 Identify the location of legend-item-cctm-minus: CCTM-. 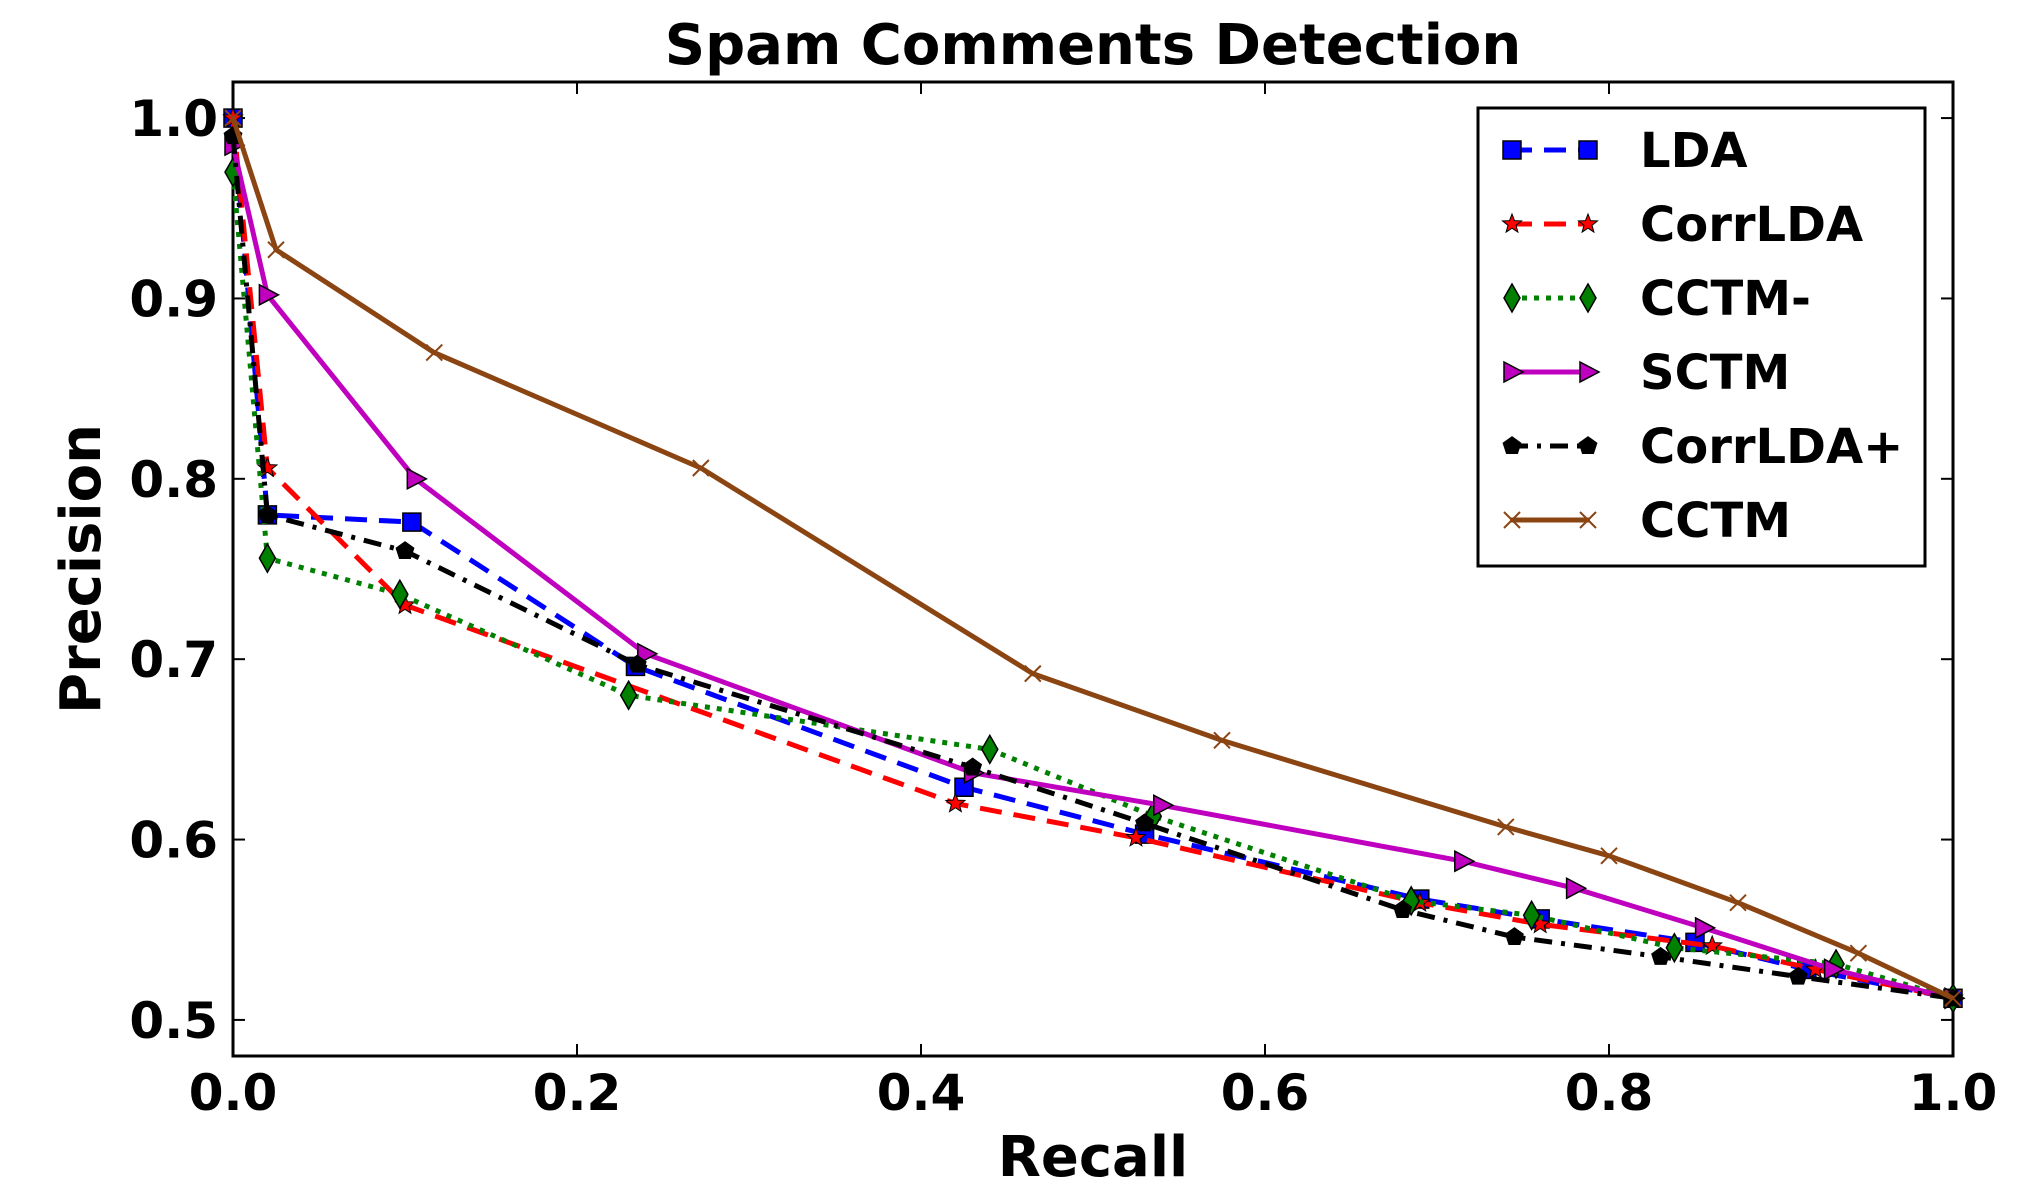
(1657, 299).